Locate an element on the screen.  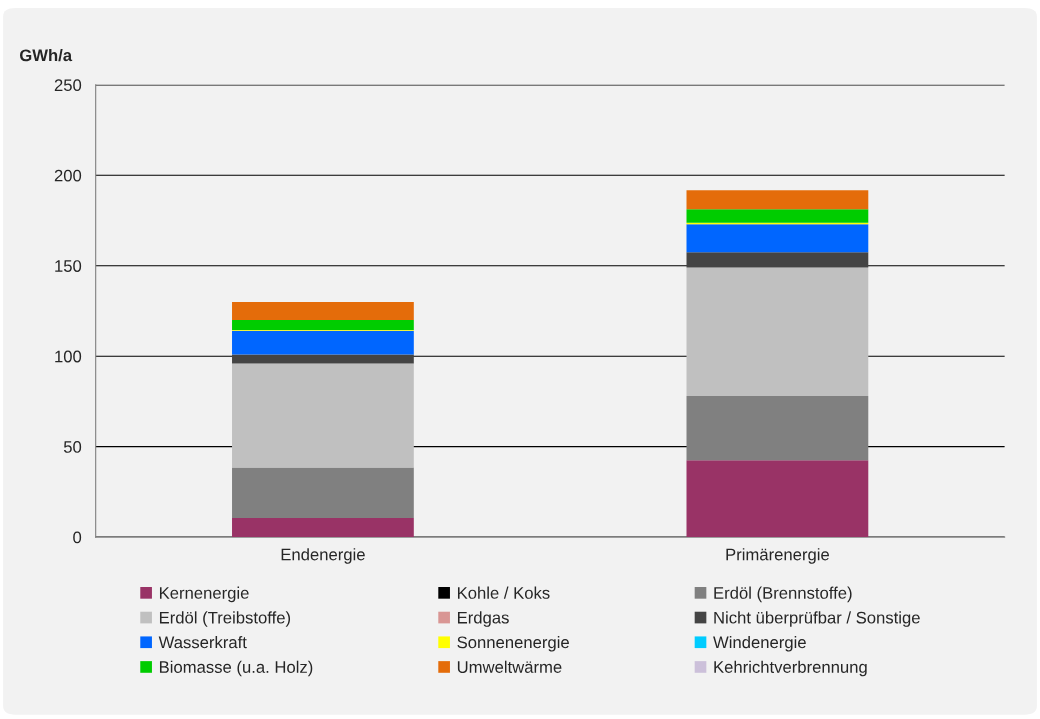
y-tick-label: 150 is located at coordinates (68, 266).